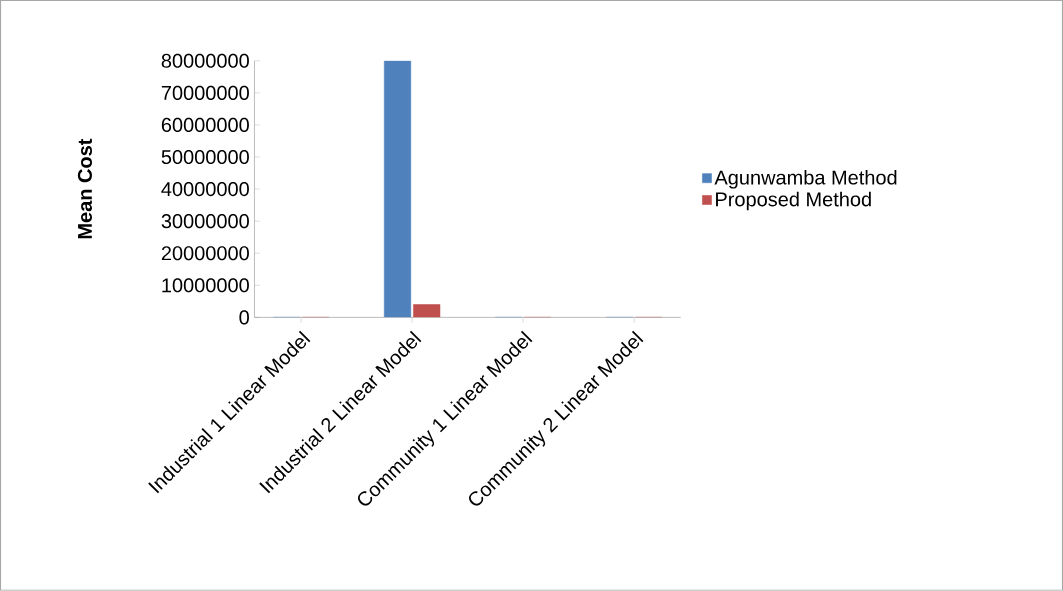  Describe the element at coordinates (793, 201) in the screenshot. I see `legend-label: Proposed Method` at that location.